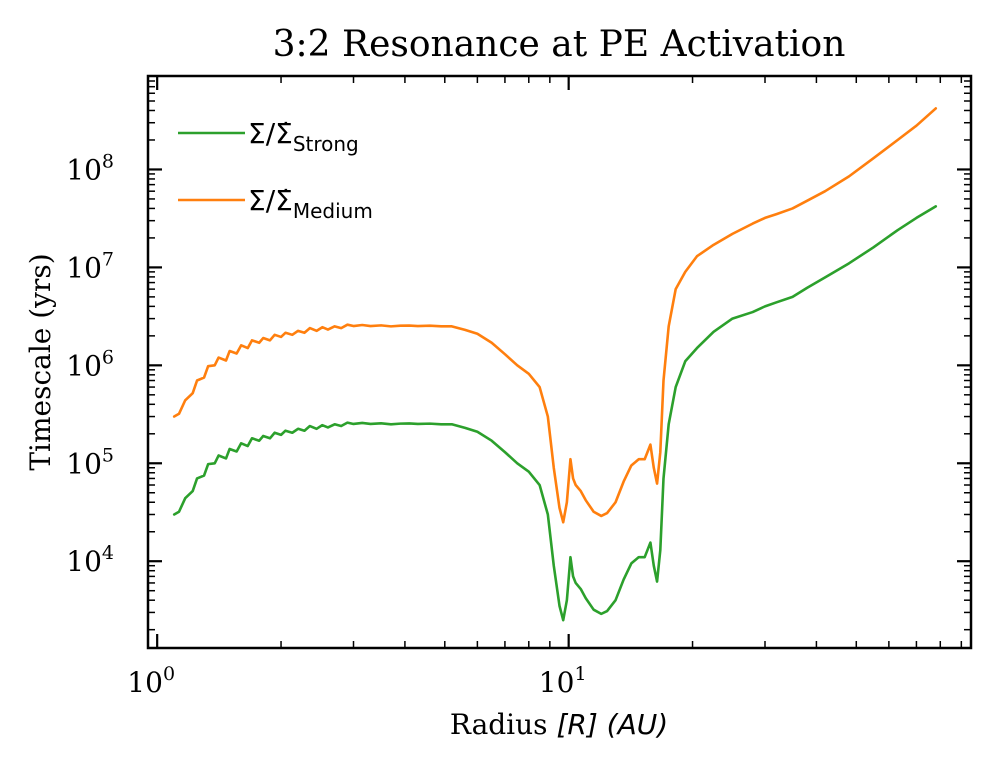 Image resolution: width=997 pixels, height=769 pixels. Describe the element at coordinates (90, 266) in the screenshot. I see `y-tick-label: 107` at that location.